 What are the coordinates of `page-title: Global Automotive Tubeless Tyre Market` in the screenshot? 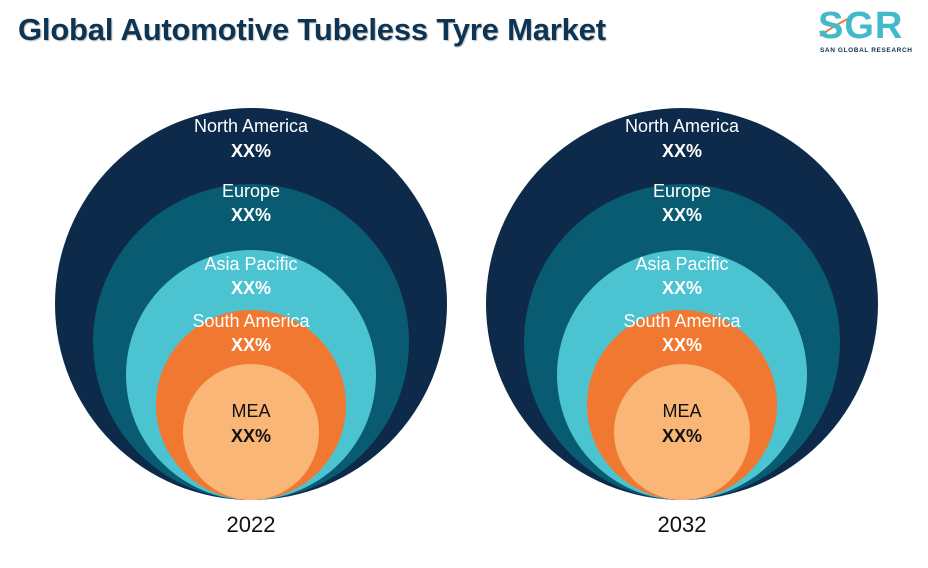 It's located at (312, 29).